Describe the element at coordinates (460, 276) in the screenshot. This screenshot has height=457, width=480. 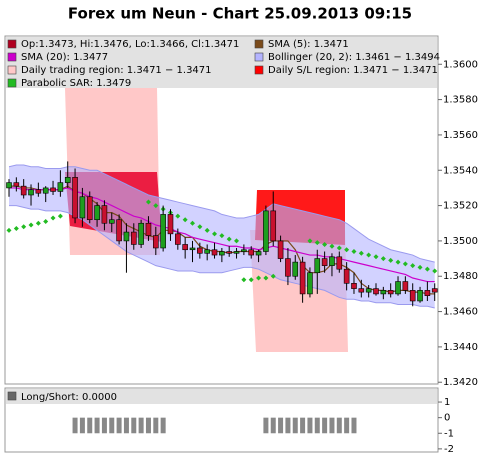
I see `y-tick-label: 1.3480` at that location.